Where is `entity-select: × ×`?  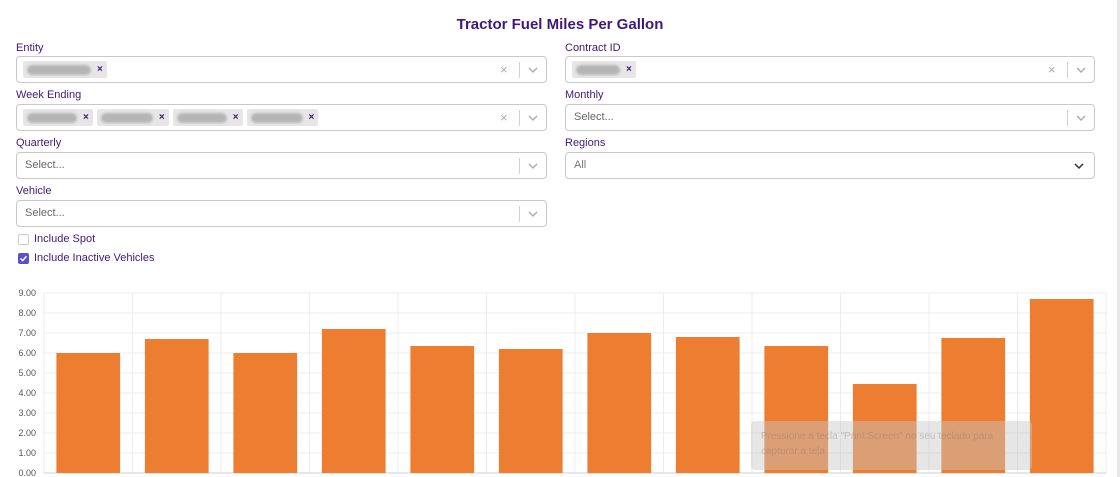 entity-select: × × is located at coordinates (281, 69).